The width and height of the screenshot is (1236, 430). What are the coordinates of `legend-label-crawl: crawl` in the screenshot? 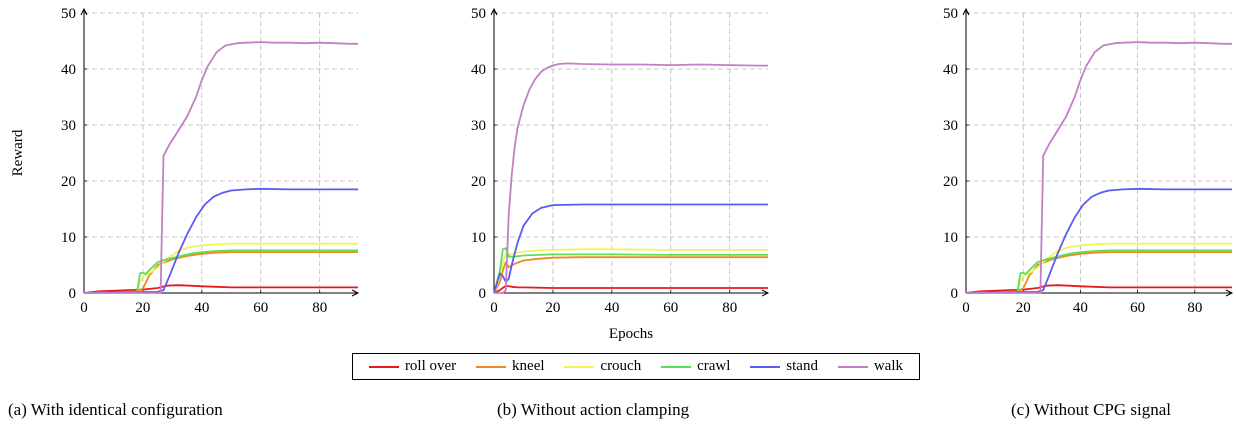 It's located at (714, 366).